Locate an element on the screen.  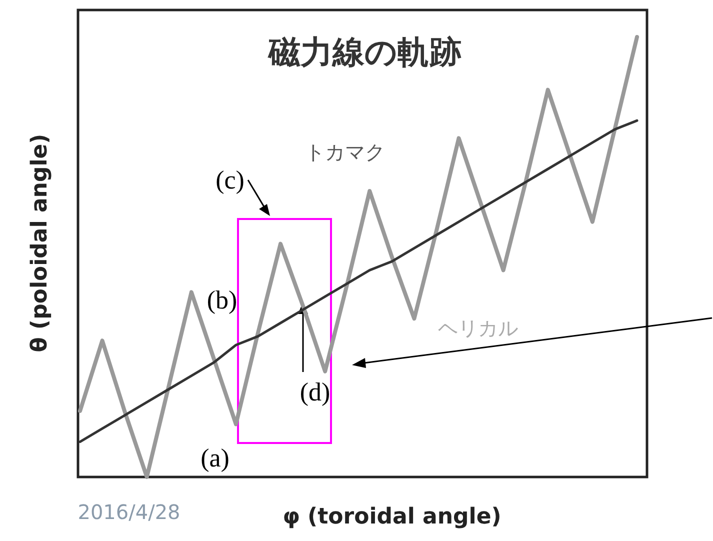
y-axis-title: θ (poloidal angle) is located at coordinates (40, 243).